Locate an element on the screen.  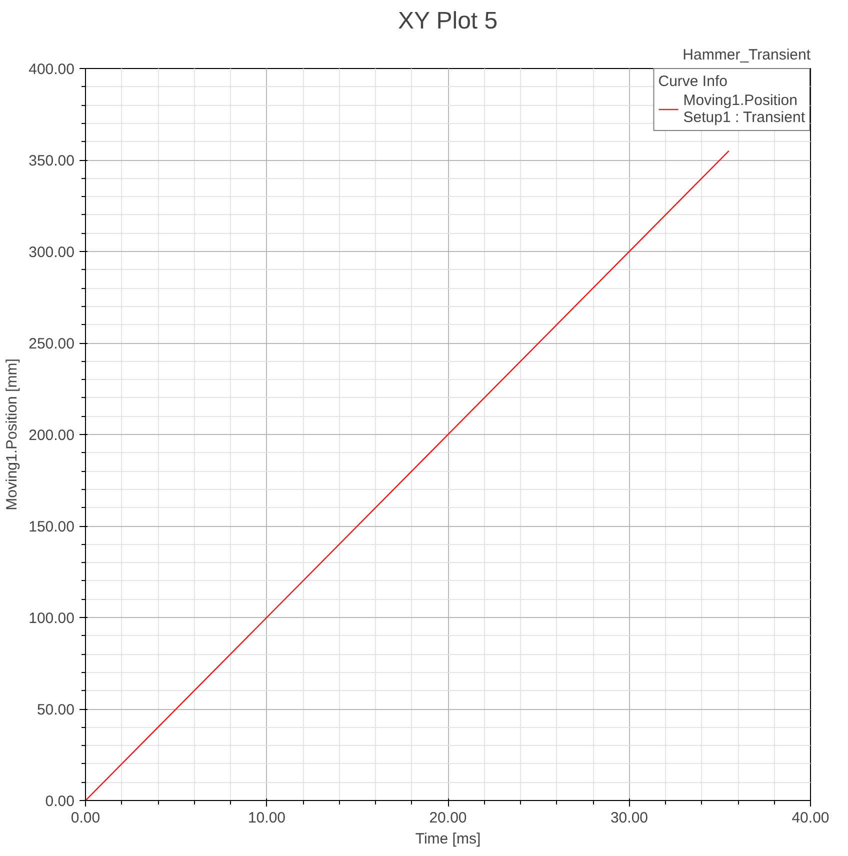
y-tick-label: 50.00 is located at coordinates (55, 710).